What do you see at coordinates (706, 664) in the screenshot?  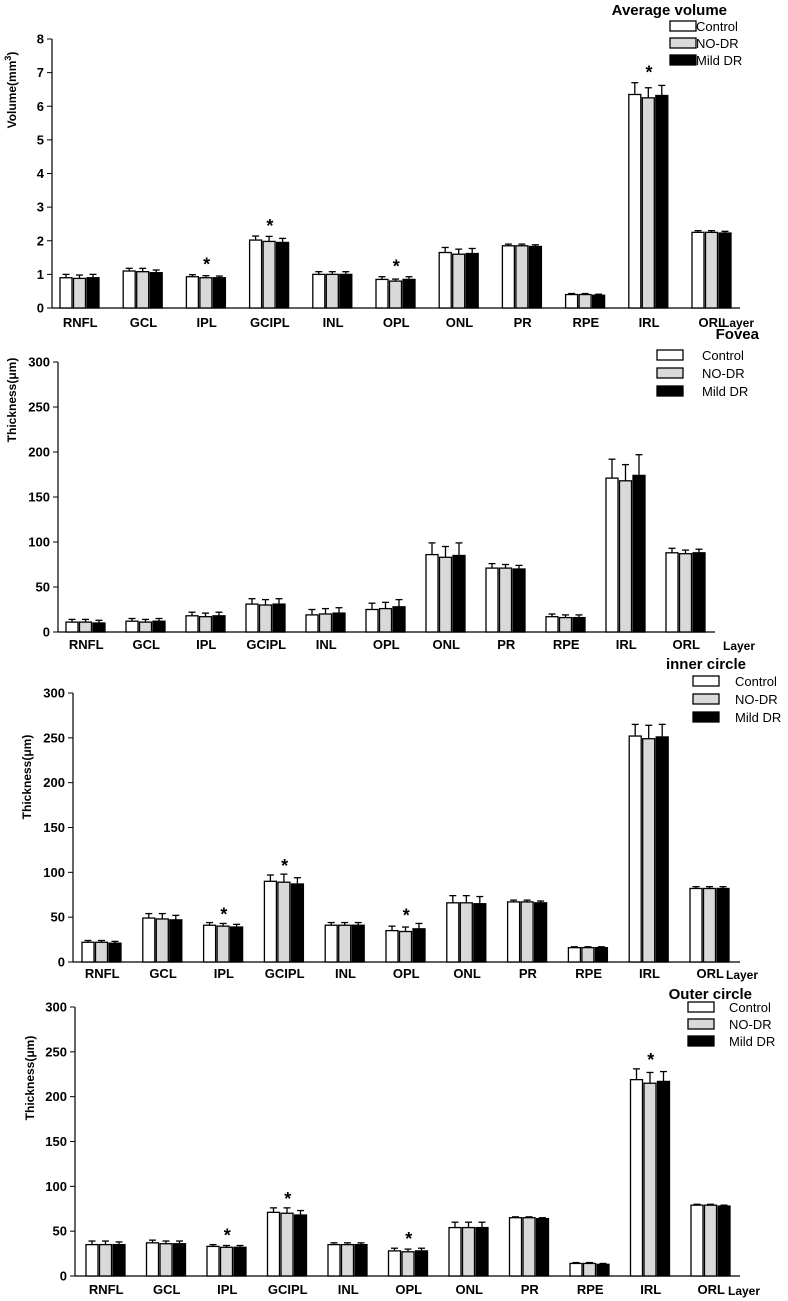 I see `chart-title: inner circle` at bounding box center [706, 664].